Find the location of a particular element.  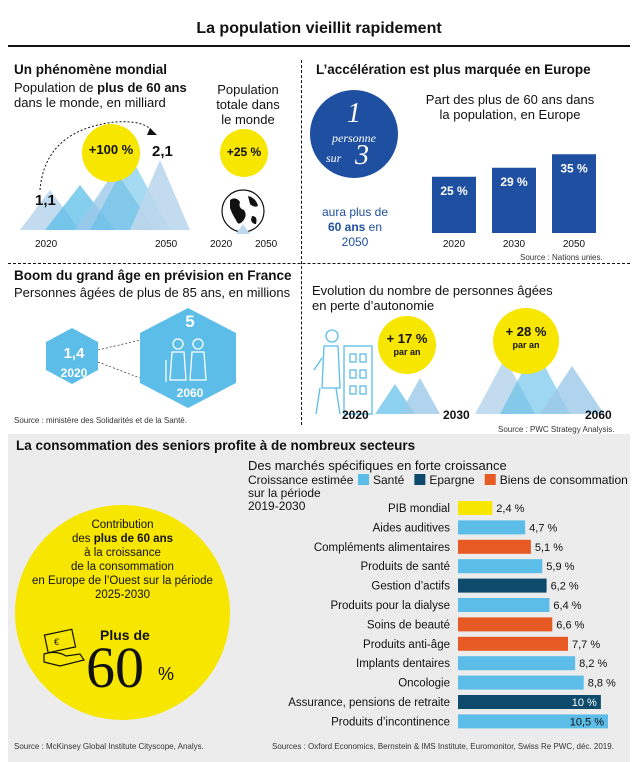

world-year-start: 2020 is located at coordinates (46, 244).